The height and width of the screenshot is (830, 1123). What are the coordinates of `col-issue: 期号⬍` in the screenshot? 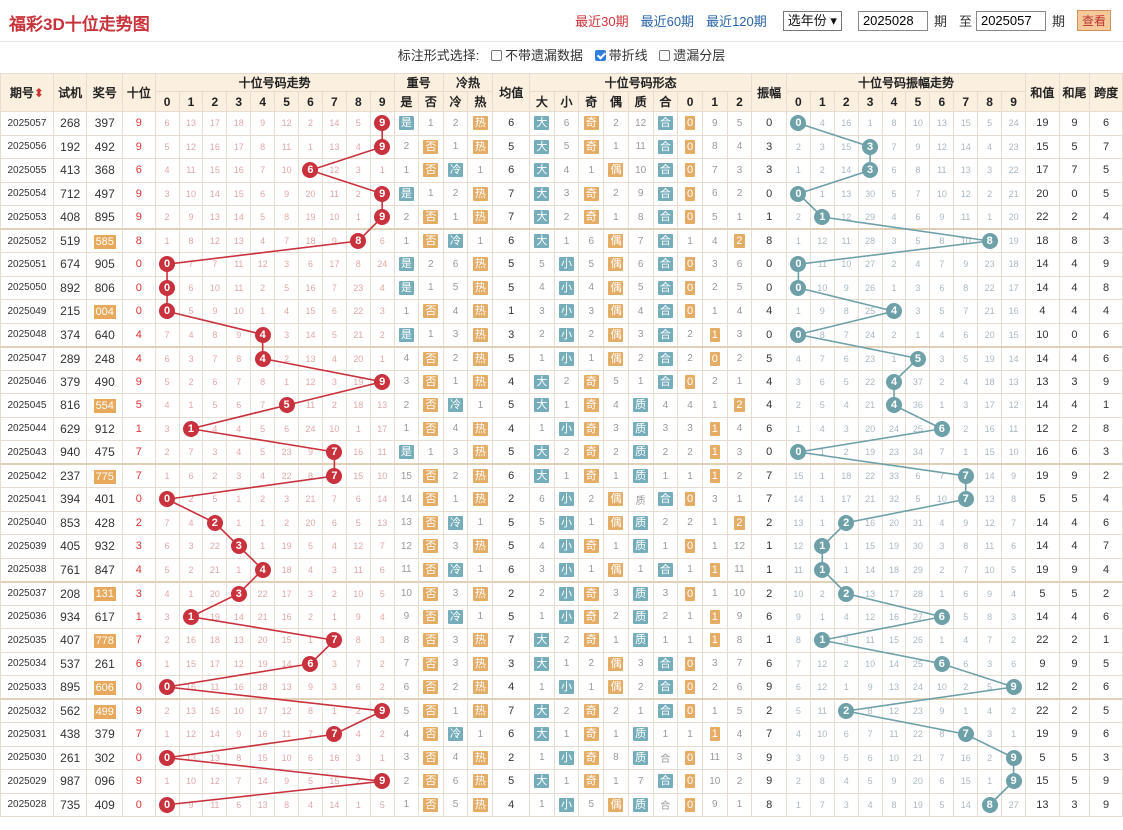 It's located at (27, 92).